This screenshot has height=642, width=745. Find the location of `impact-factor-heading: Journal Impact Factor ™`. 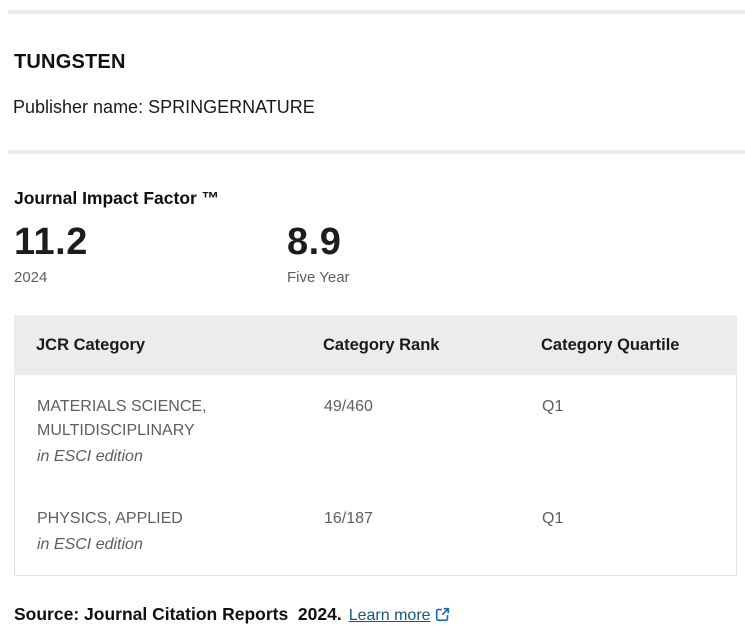

impact-factor-heading: Journal Impact Factor ™ is located at coordinates (117, 198).